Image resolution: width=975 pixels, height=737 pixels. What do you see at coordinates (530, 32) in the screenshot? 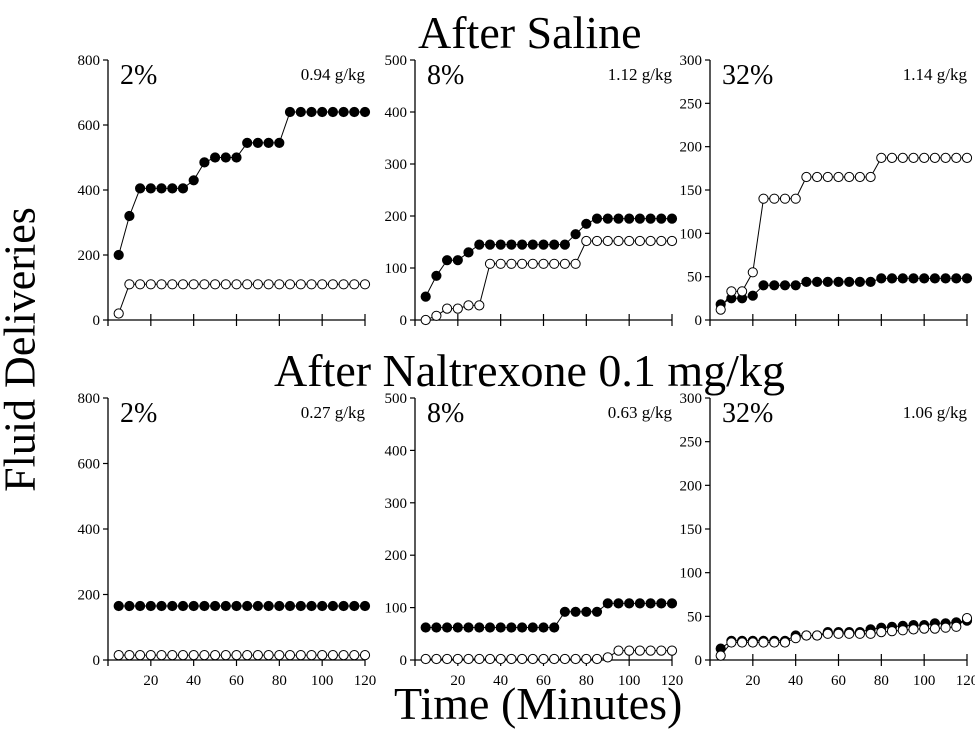
I see `top-section-title: After Saline` at bounding box center [530, 32].